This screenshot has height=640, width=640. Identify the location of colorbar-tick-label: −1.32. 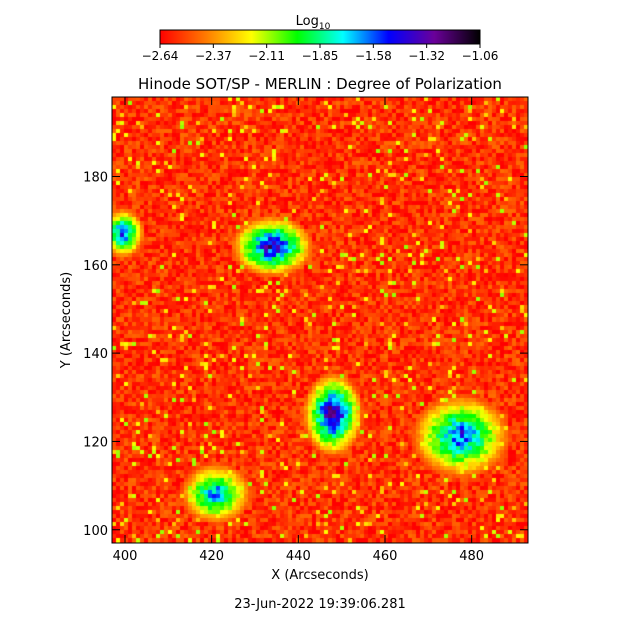
(426, 56).